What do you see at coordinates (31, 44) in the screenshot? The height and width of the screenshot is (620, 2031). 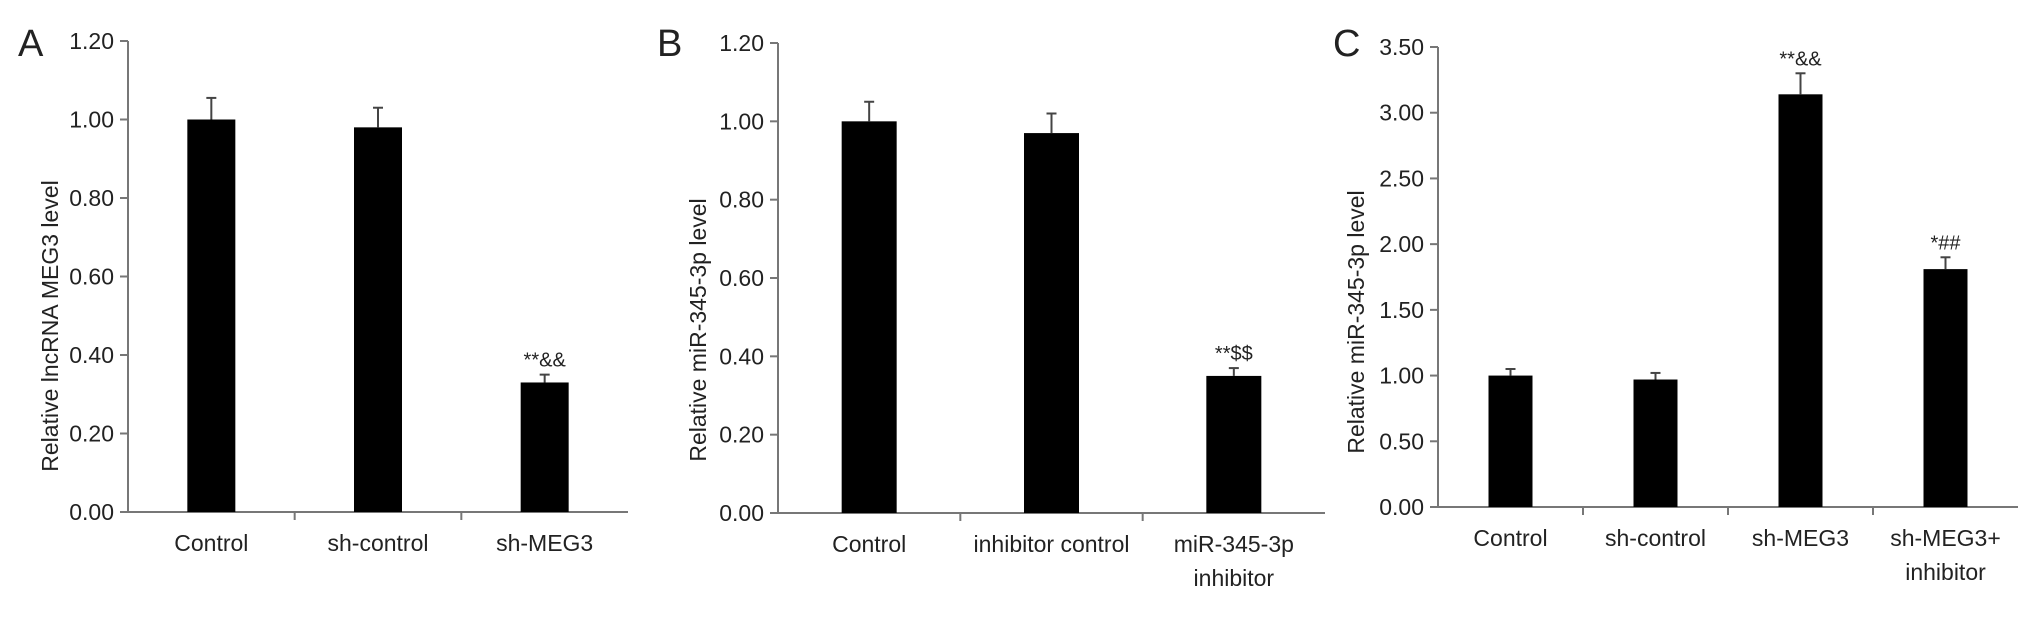 I see `panel-letter: A` at bounding box center [31, 44].